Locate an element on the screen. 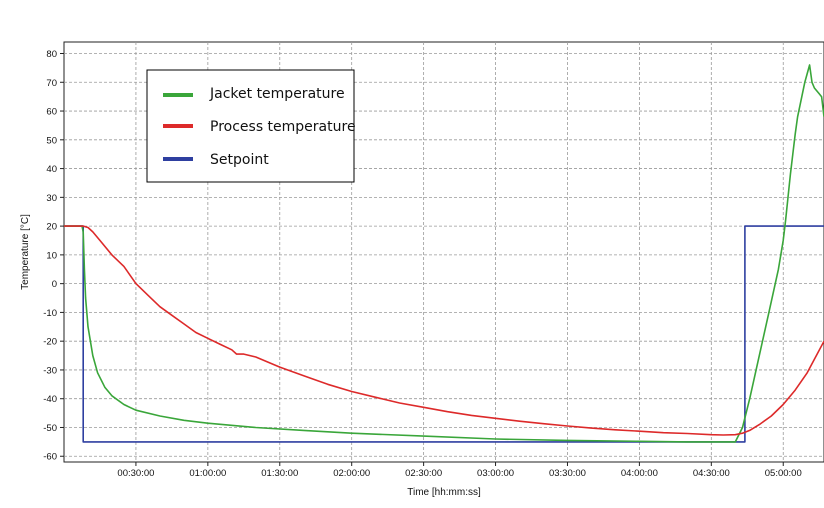 This screenshot has width=824, height=508. legend-label-setpoint: Setpoint is located at coordinates (239, 160).